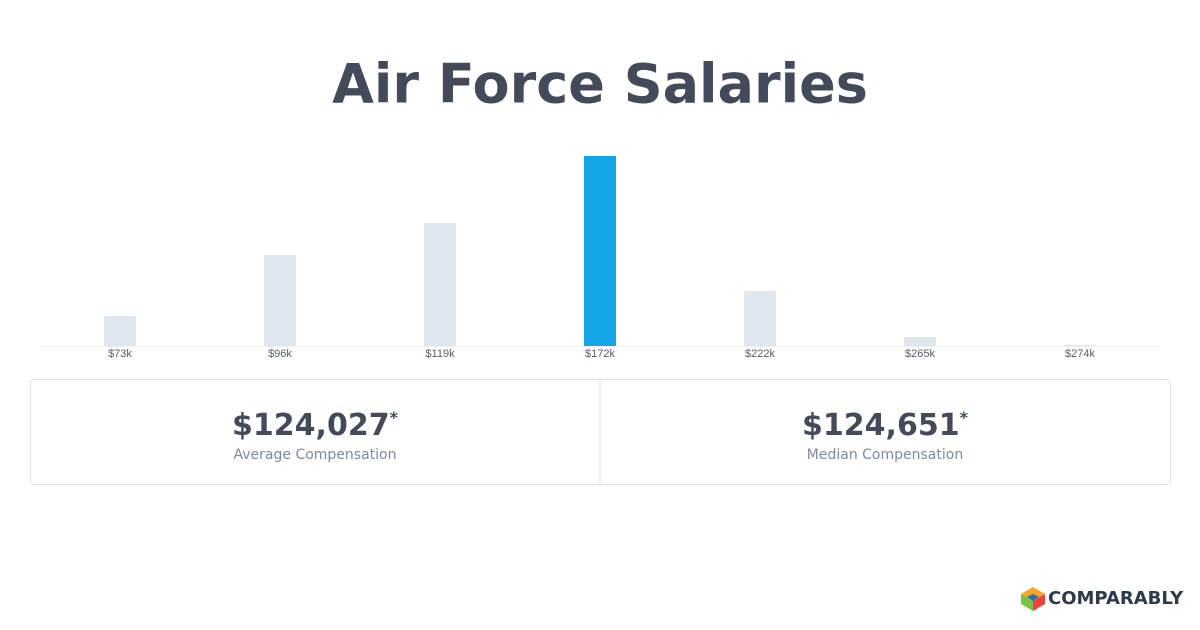  Describe the element at coordinates (600, 354) in the screenshot. I see `x-tick-label: $172k` at that location.